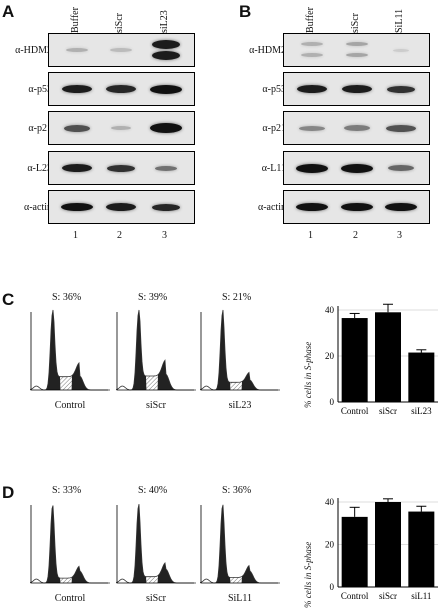  Describe the element at coordinates (67, 297) in the screenshot. I see `s-phase-label-1: S: 36%` at that location.